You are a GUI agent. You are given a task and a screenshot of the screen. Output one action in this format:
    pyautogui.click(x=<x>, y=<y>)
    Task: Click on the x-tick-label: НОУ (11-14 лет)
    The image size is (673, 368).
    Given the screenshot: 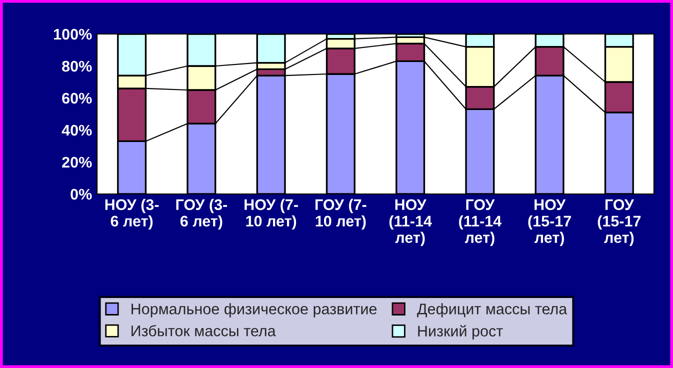 What is the action you would take?
    pyautogui.click(x=410, y=222)
    